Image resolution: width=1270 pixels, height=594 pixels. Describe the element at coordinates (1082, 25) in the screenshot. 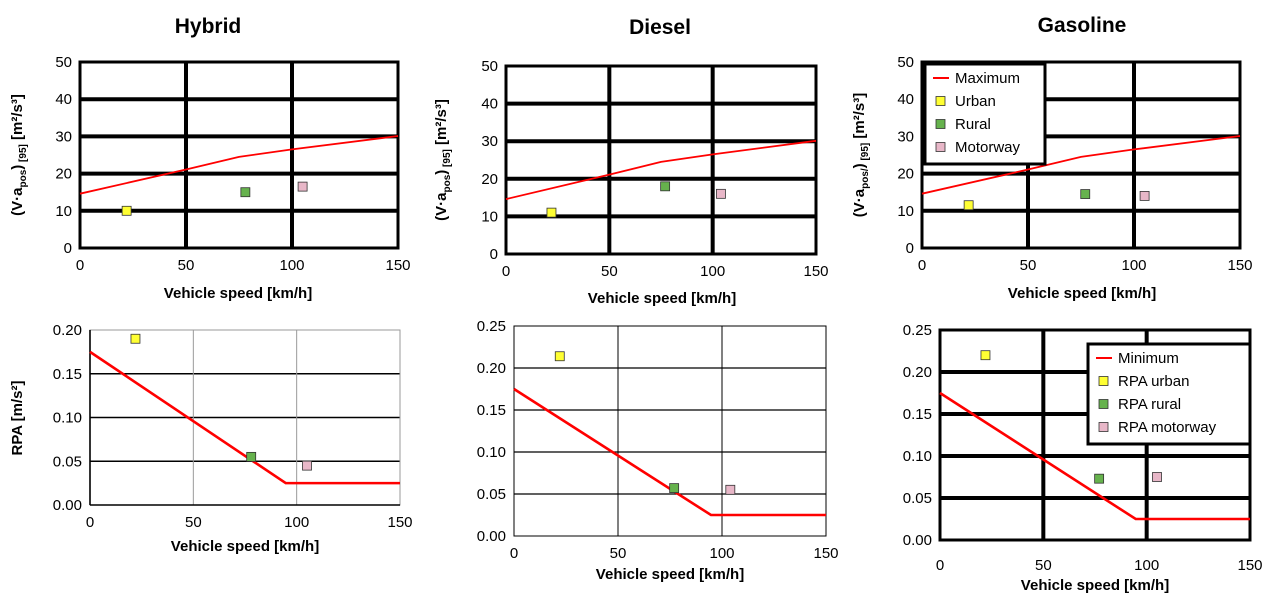

I see `chart-title: Gasoline` at that location.